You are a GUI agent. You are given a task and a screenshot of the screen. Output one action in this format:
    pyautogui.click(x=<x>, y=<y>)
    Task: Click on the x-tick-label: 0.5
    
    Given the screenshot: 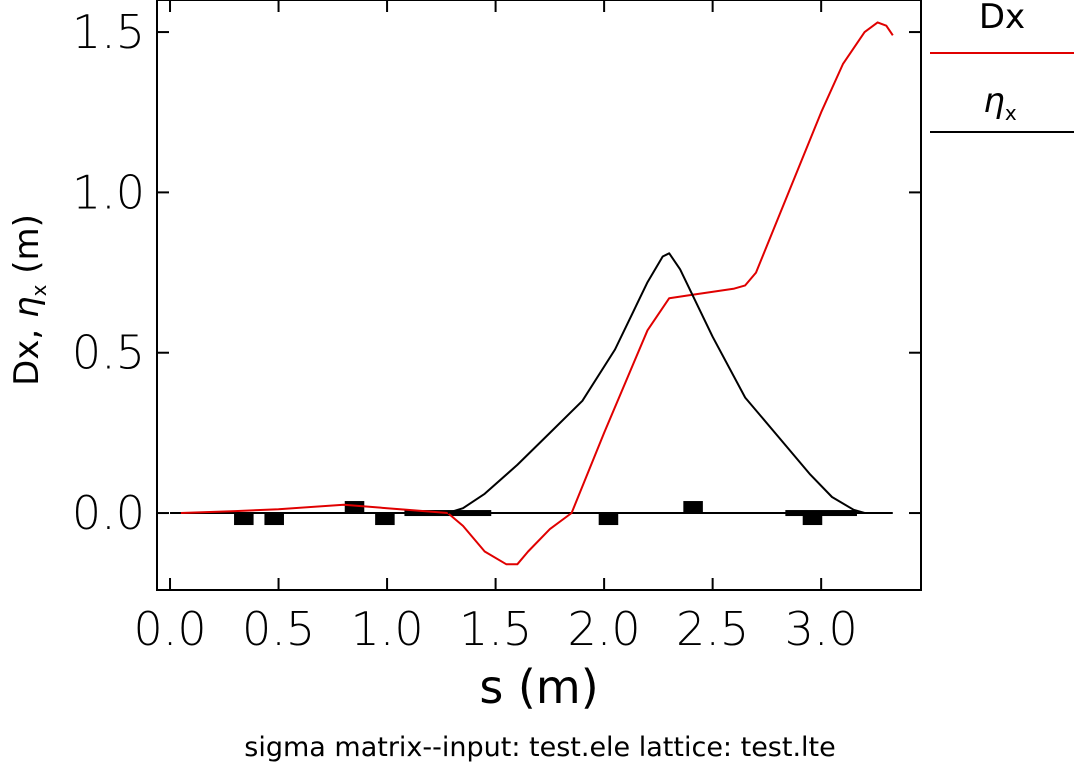 What is the action you would take?
    pyautogui.click(x=278, y=629)
    